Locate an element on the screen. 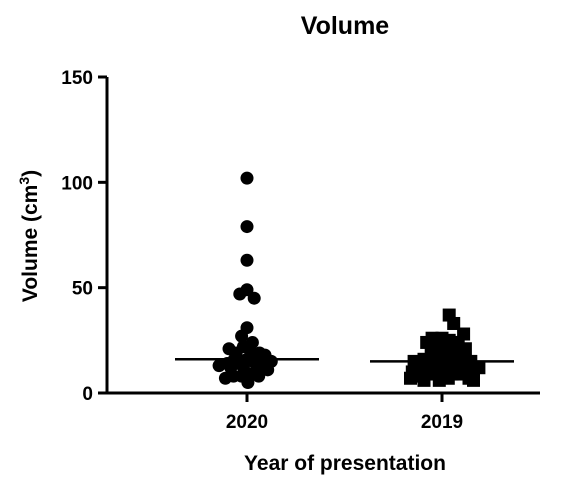 The width and height of the screenshot is (581, 477). x-ticks: 2020 2019 is located at coordinates (344, 413).